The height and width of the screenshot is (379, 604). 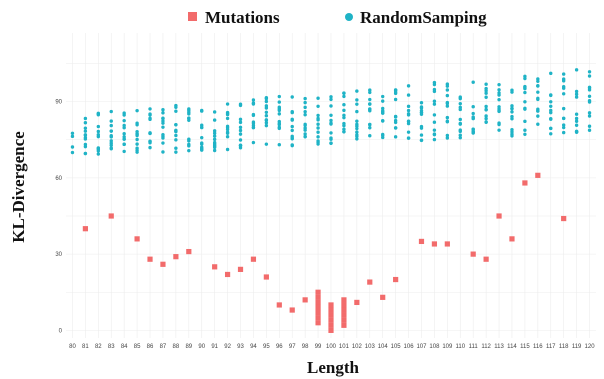 I want to click on x-tick-label: 89, so click(x=188, y=347).